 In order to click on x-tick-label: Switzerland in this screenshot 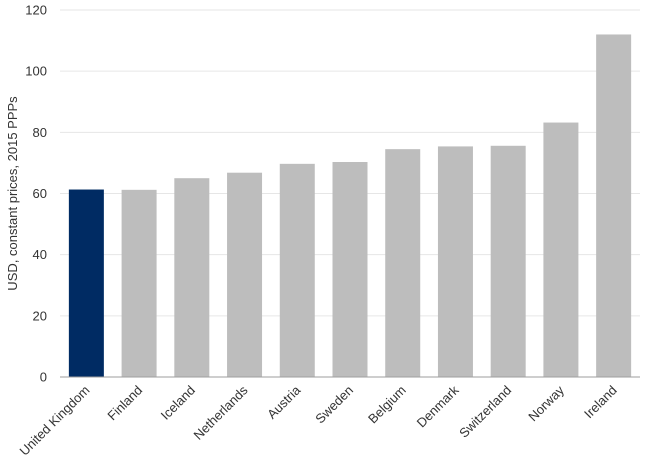, I will do `click(485, 412)`.